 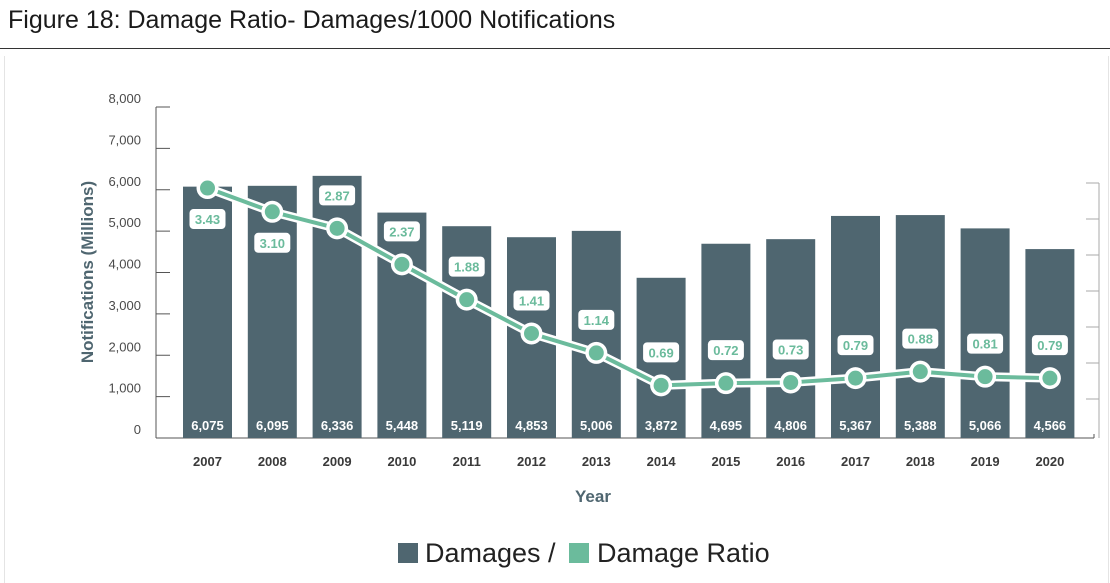 I want to click on y-tick-label: 6,000, so click(x=124, y=181).